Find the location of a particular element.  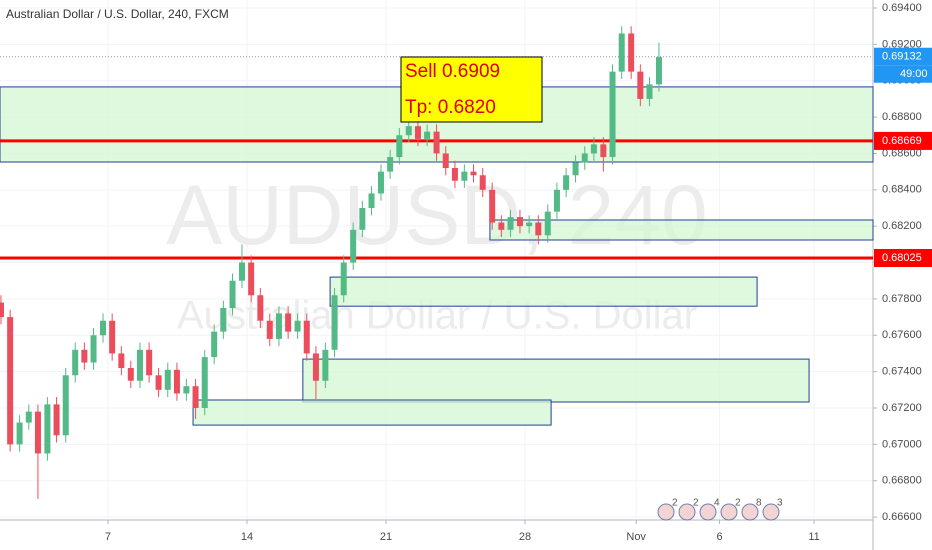

event-count: 3 is located at coordinates (780, 503).